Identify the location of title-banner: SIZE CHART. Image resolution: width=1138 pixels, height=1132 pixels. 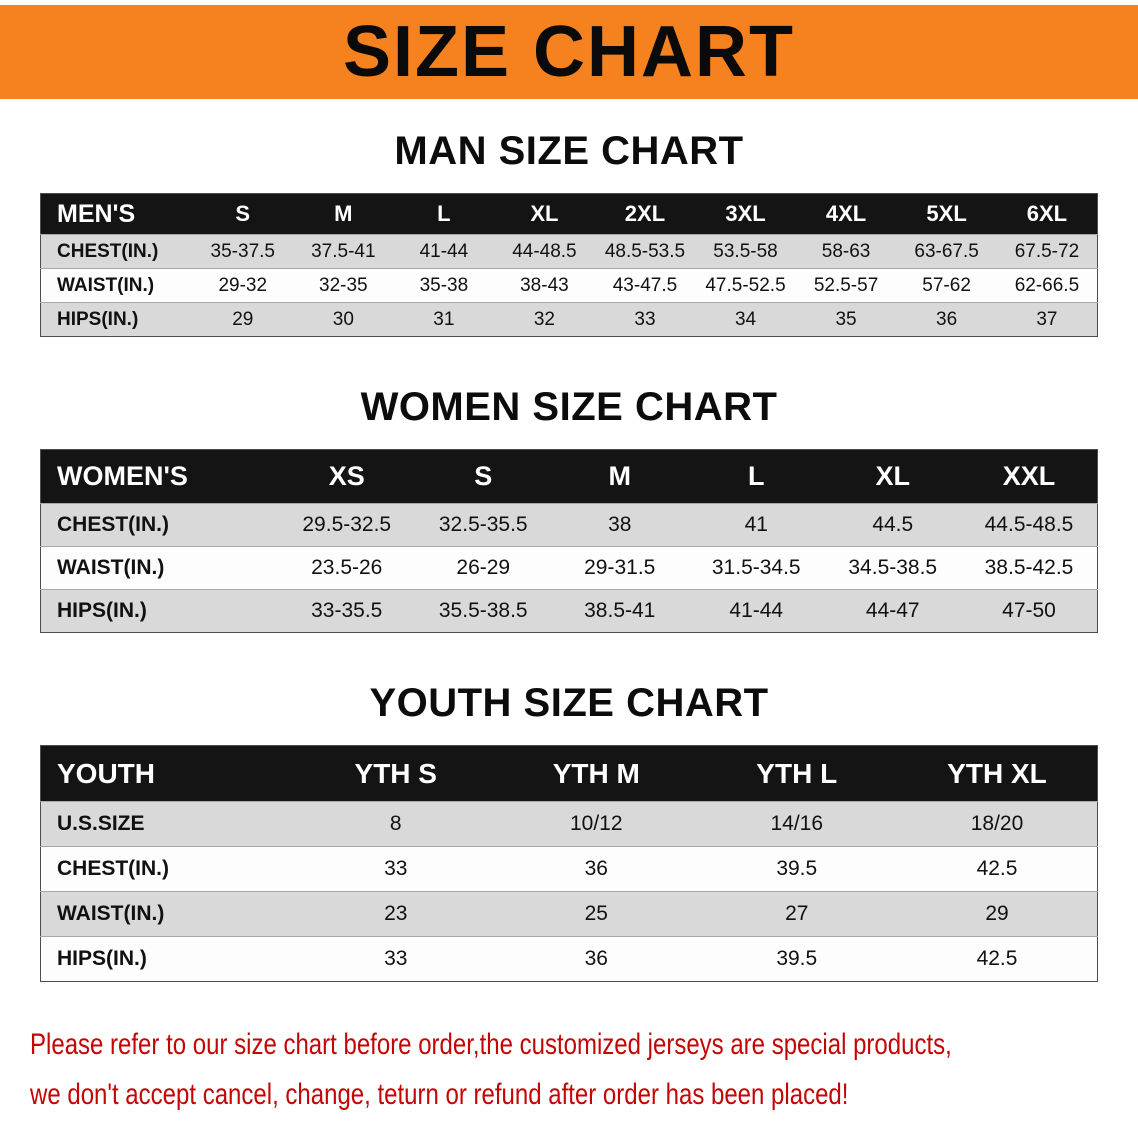
(569, 52).